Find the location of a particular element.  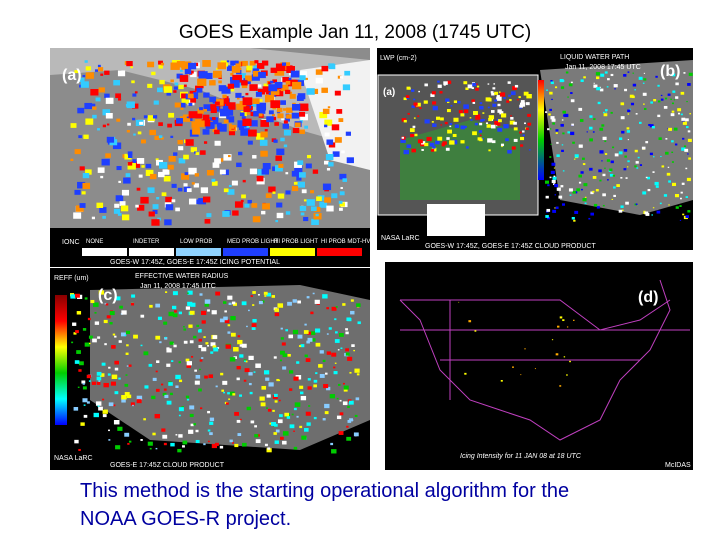

inset-label: (a) is located at coordinates (389, 92).